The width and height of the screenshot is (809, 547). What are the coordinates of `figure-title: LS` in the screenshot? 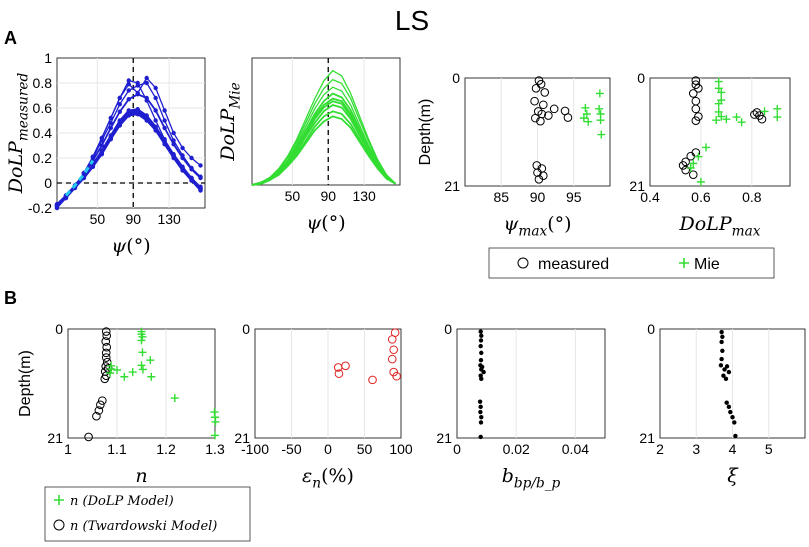 It's located at (412, 20).